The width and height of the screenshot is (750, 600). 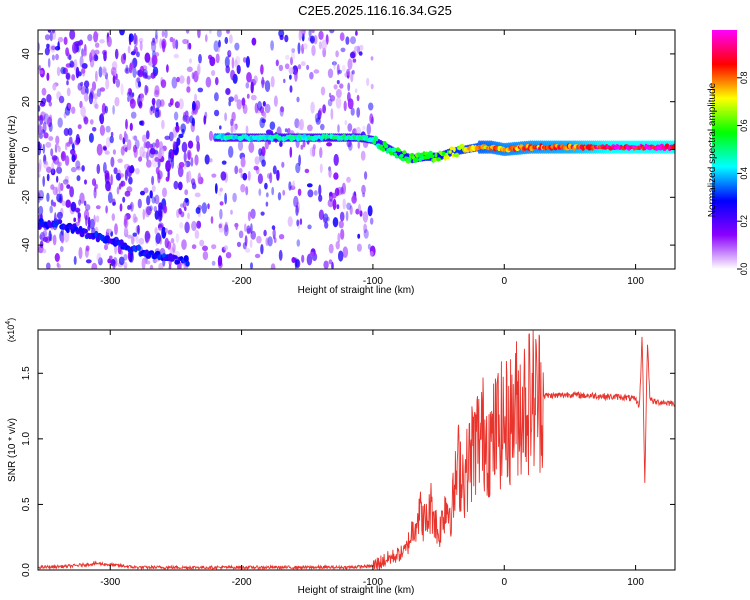 What do you see at coordinates (242, 582) in the screenshot?
I see `snr-x-tick-label: -200` at bounding box center [242, 582].